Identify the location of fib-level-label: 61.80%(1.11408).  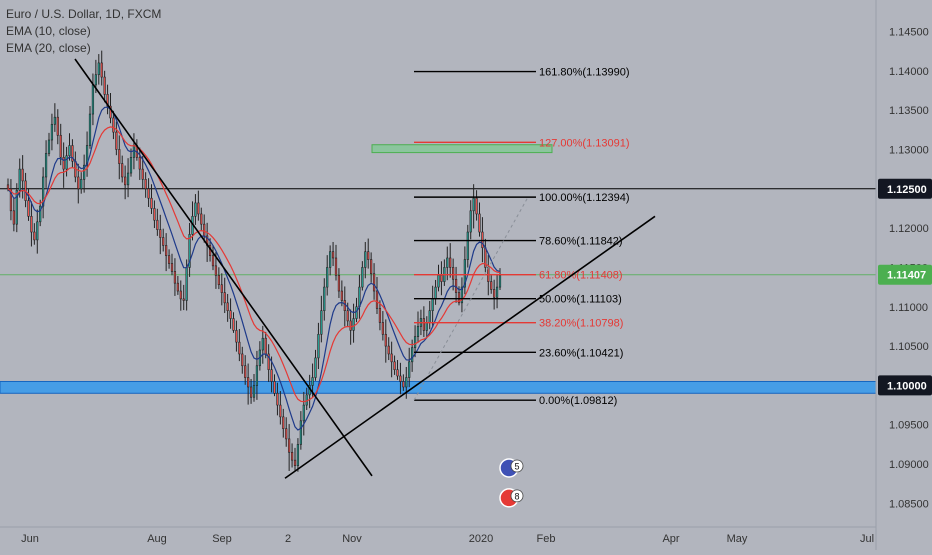
(581, 276).